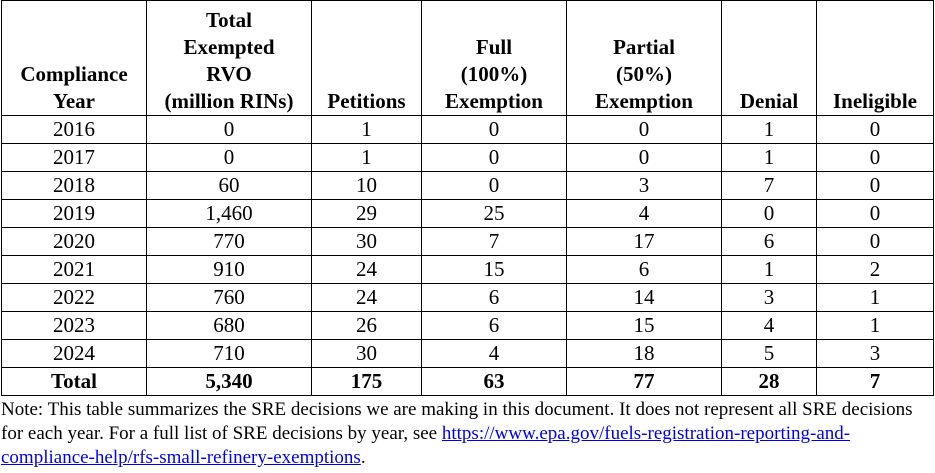 Image resolution: width=935 pixels, height=473 pixels. What do you see at coordinates (229, 269) in the screenshot?
I see `table-cell: 910` at bounding box center [229, 269].